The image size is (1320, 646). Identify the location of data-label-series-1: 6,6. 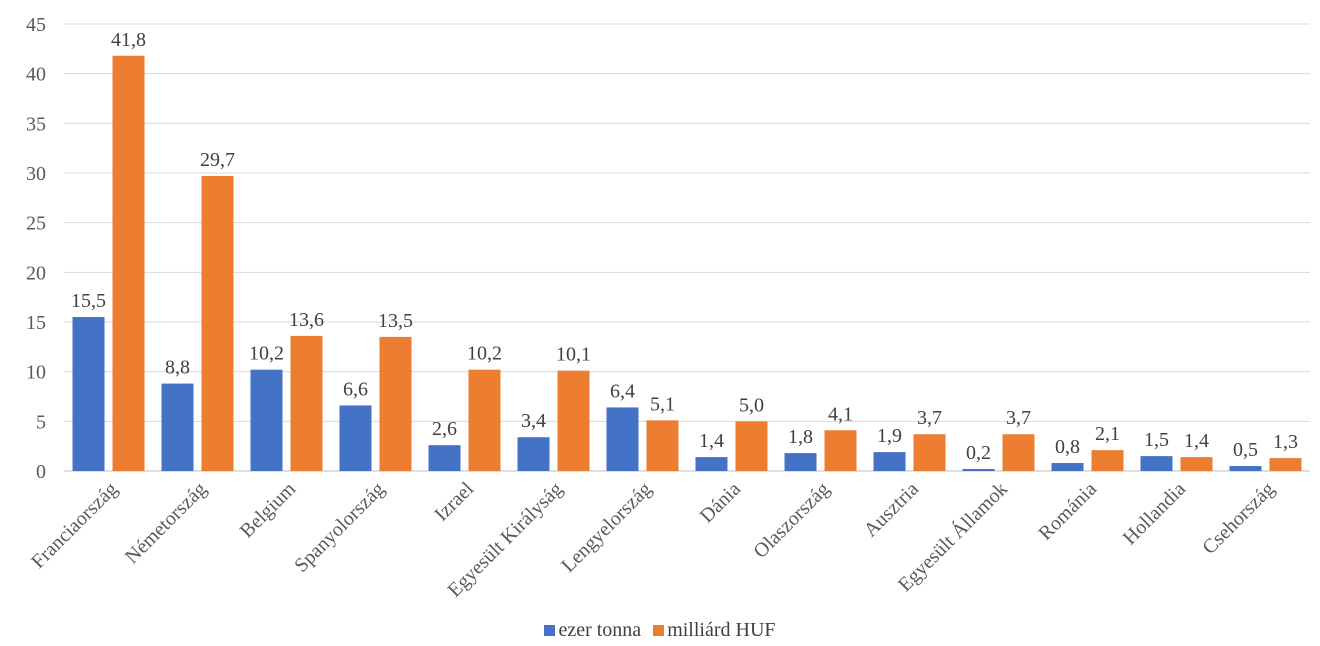
(355, 389).